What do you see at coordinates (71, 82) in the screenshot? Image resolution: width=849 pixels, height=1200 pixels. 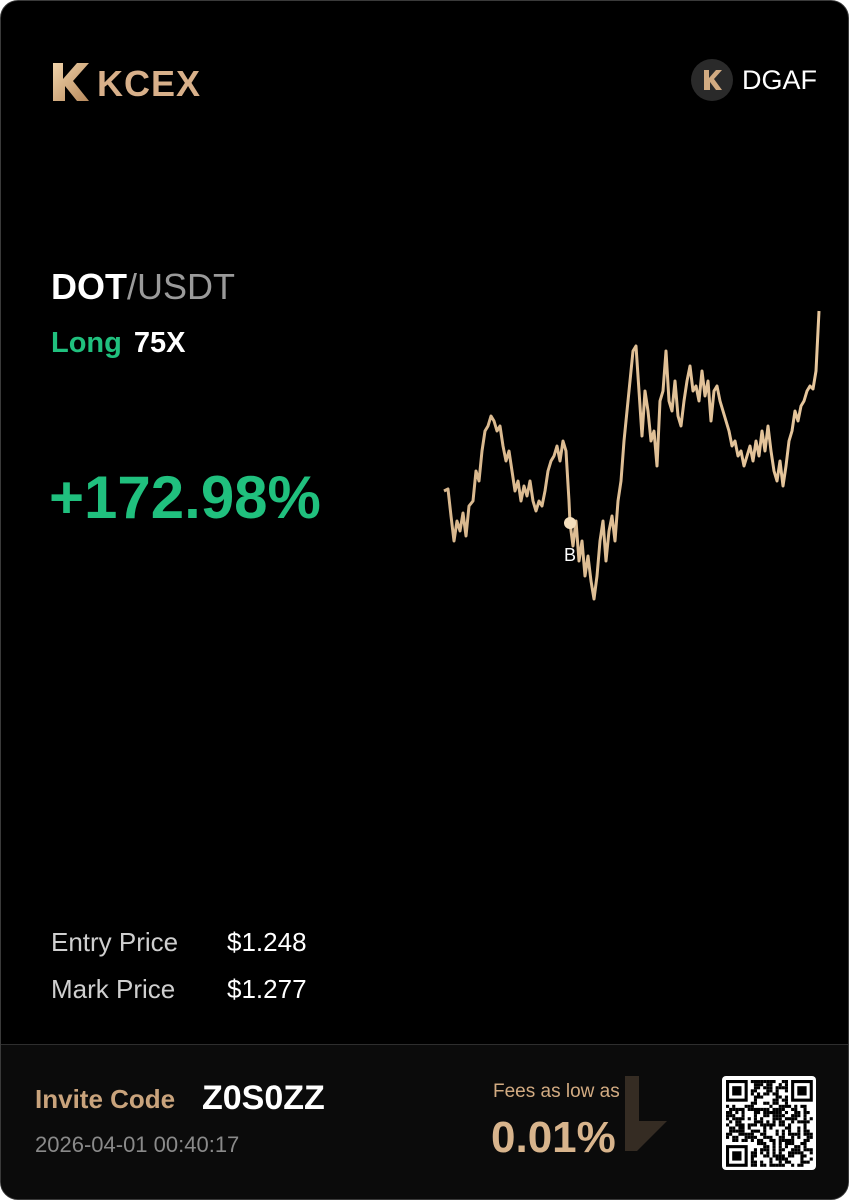 I see `brand-logo-icon` at bounding box center [71, 82].